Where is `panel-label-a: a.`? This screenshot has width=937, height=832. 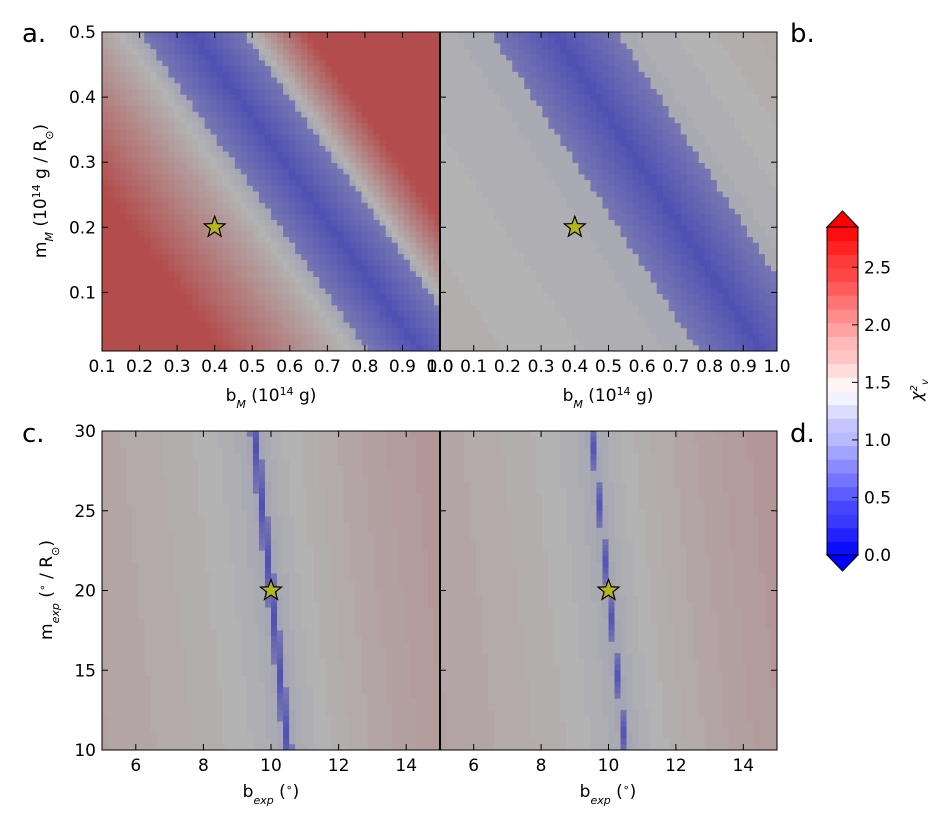
panel-label-a: a. is located at coordinates (34, 34).